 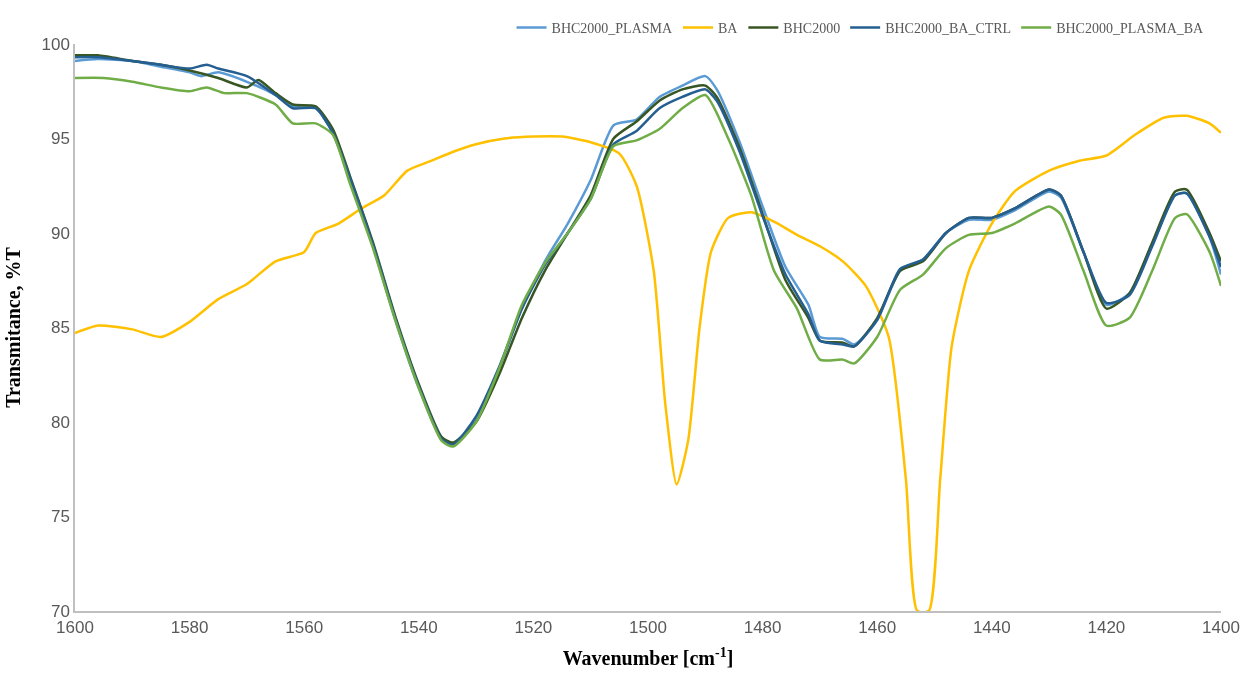 What do you see at coordinates (60, 328) in the screenshot?
I see `y-tick-label: 85` at bounding box center [60, 328].